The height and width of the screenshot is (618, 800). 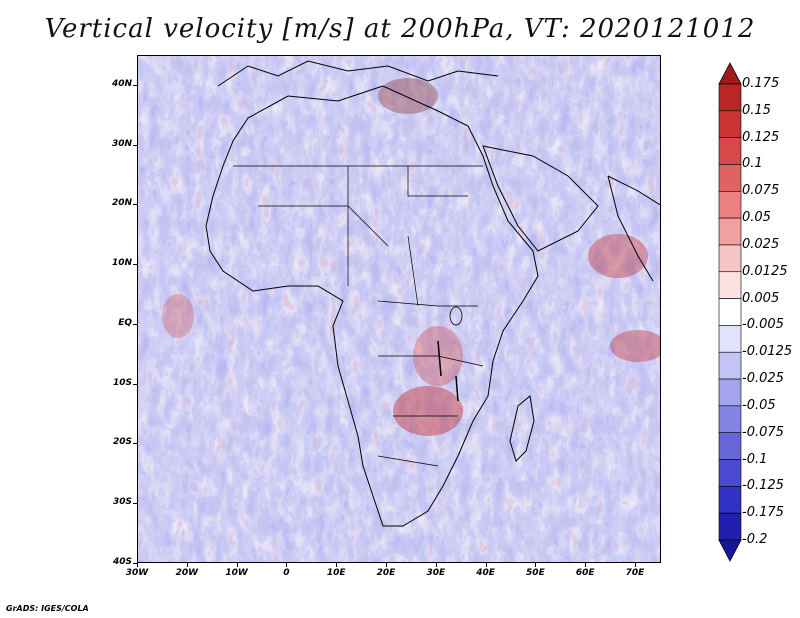 What do you see at coordinates (122, 561) in the screenshot?
I see `lat-label: 40S` at bounding box center [122, 561].